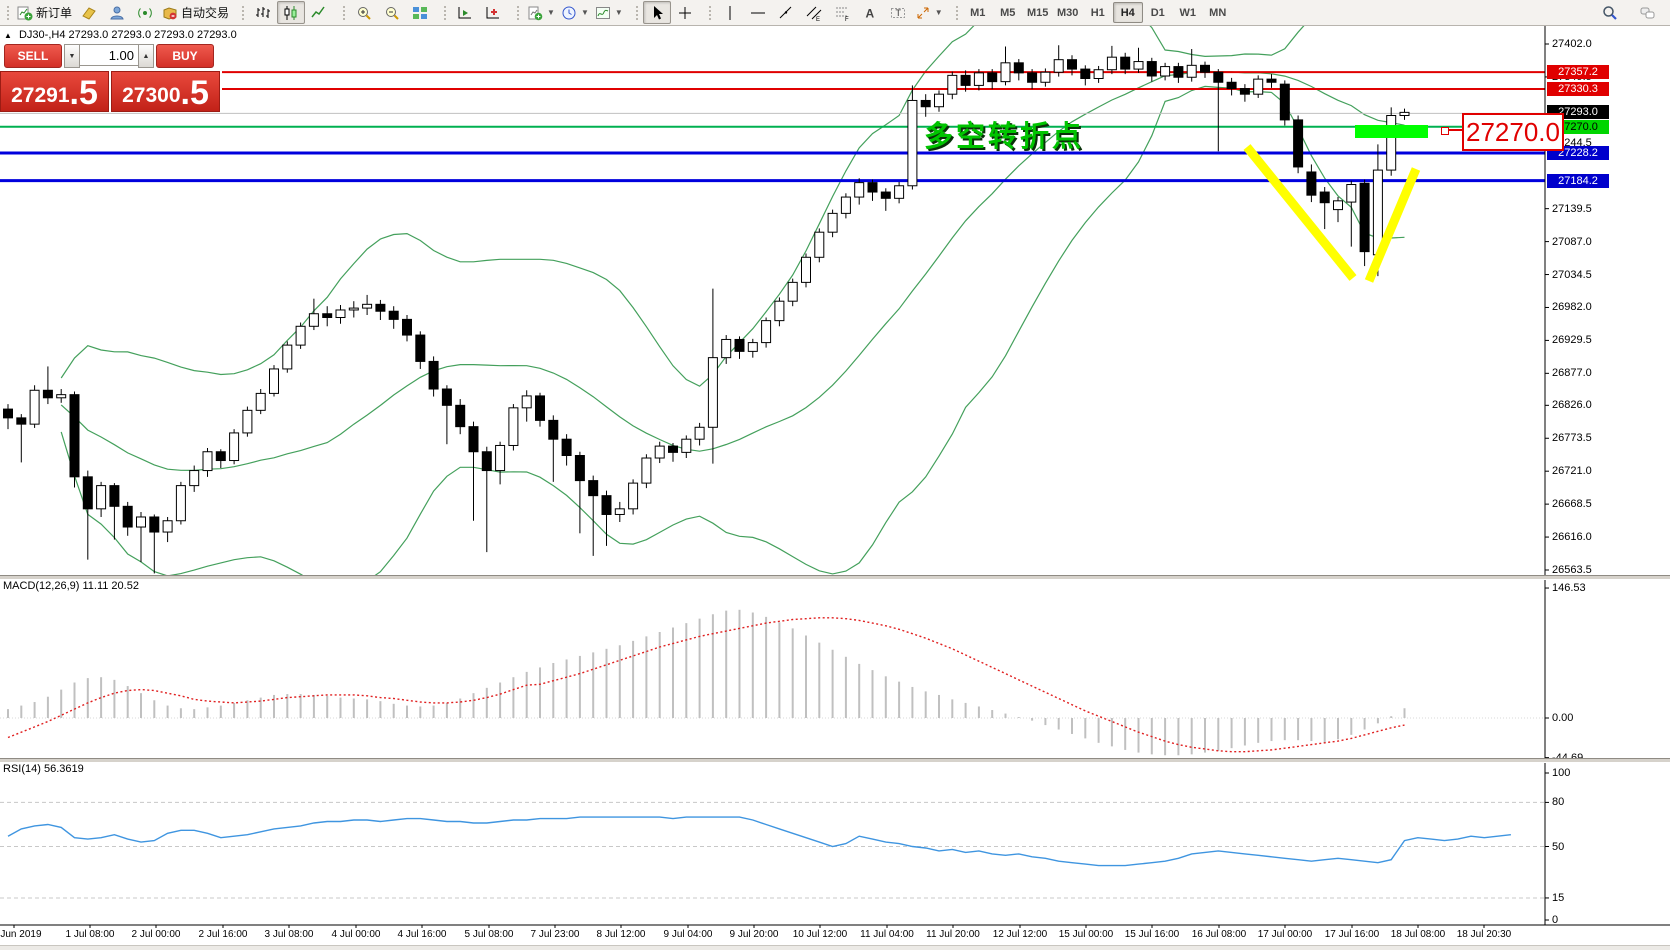 The height and width of the screenshot is (950, 1670). I want to click on time-axis-label: 16 Jul 08:00, so click(1219, 934).